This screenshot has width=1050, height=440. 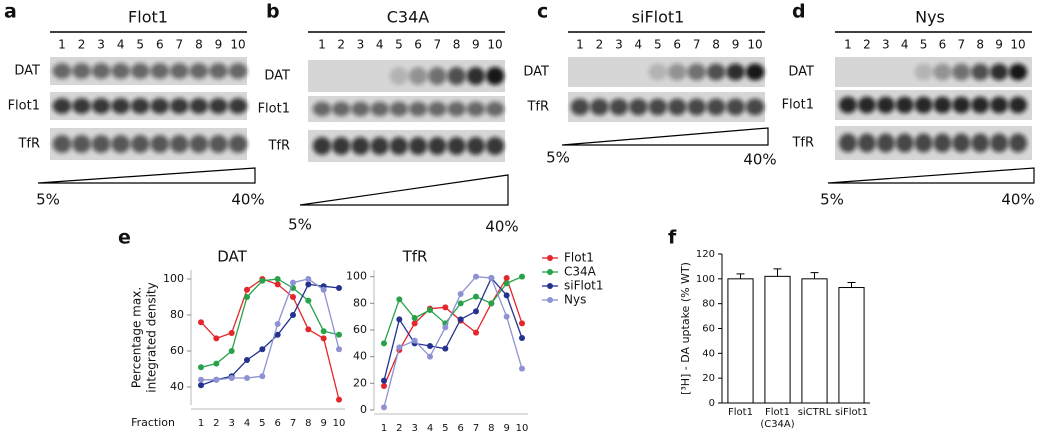 What do you see at coordinates (491, 428) in the screenshot?
I see `x-tick-label: 8` at bounding box center [491, 428].